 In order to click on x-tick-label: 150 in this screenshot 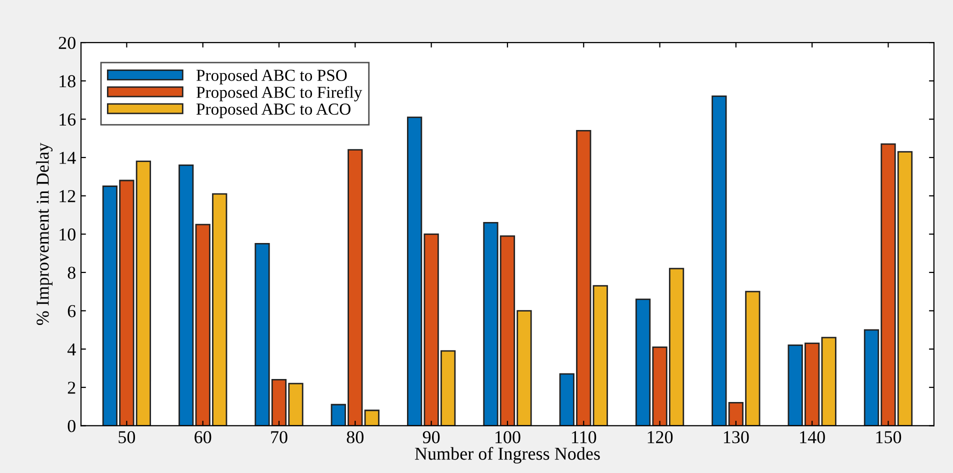, I will do `click(889, 437)`.